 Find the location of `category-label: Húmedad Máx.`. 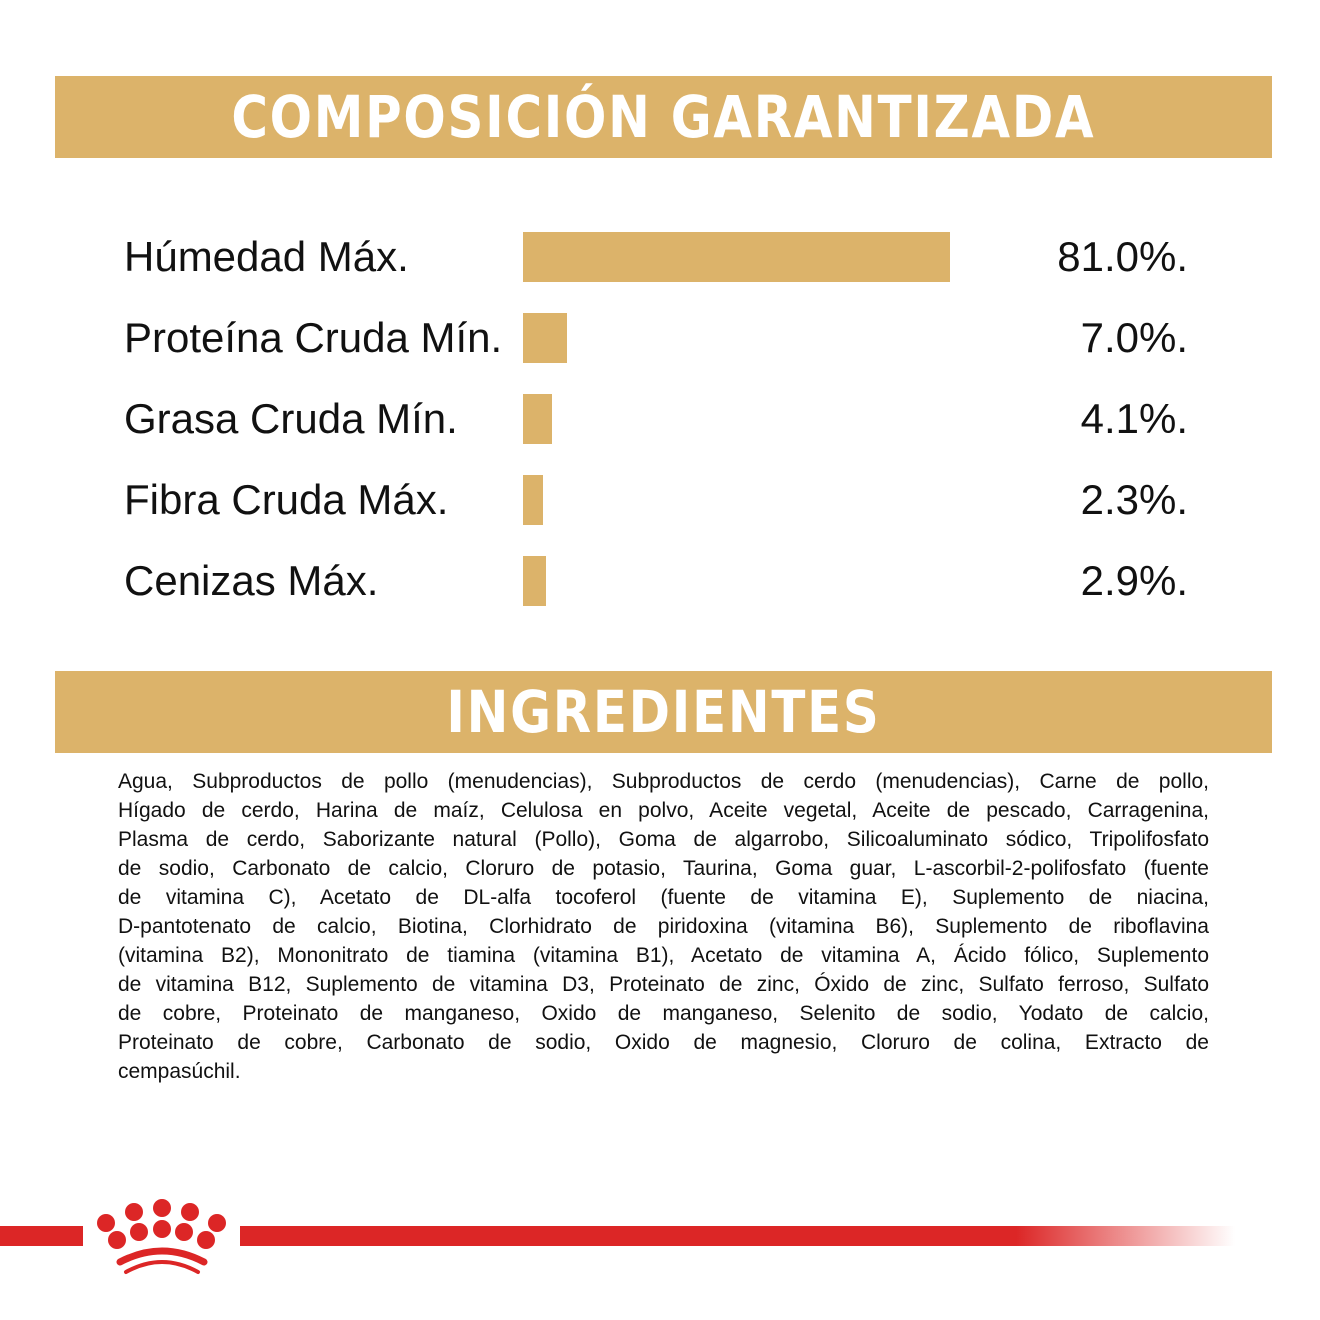

category-label: Húmedad Máx. is located at coordinates (266, 256).